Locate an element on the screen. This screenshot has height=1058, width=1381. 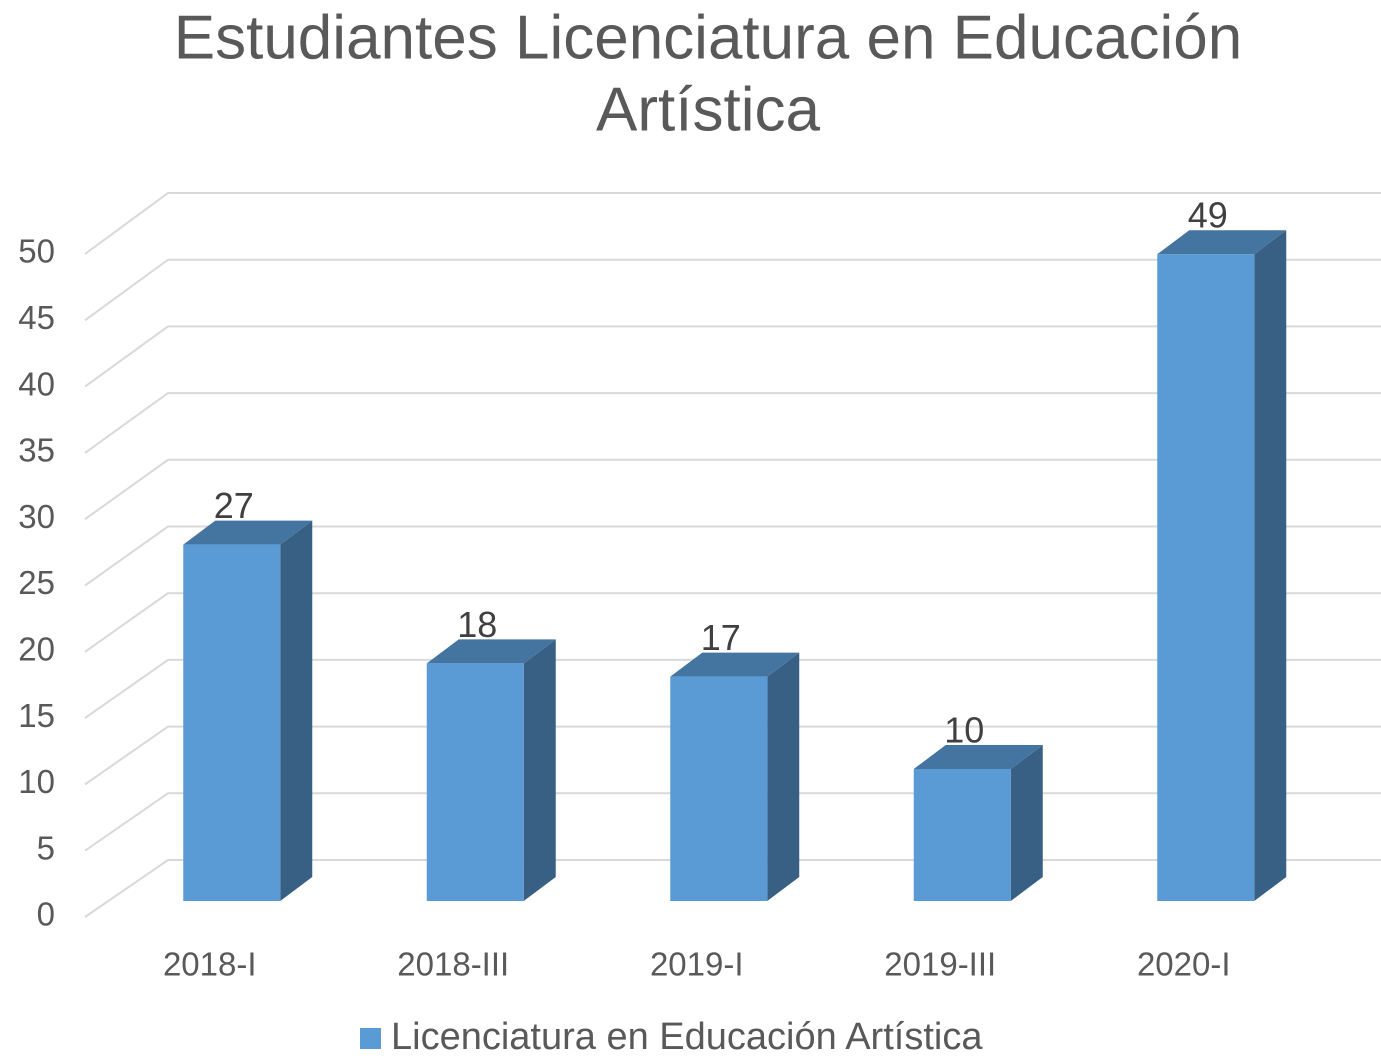
x-tick-label: 2019-III is located at coordinates (940, 964).